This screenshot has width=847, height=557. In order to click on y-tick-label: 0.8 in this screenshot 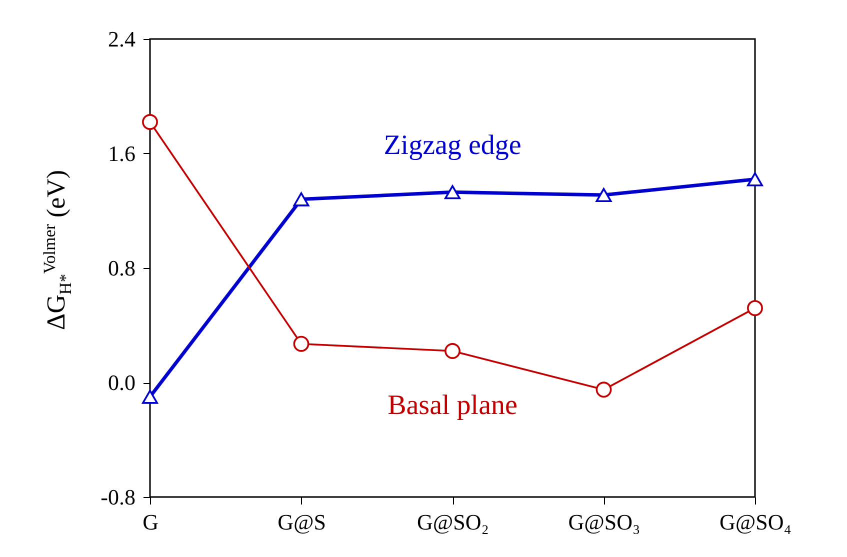, I will do `click(122, 268)`.